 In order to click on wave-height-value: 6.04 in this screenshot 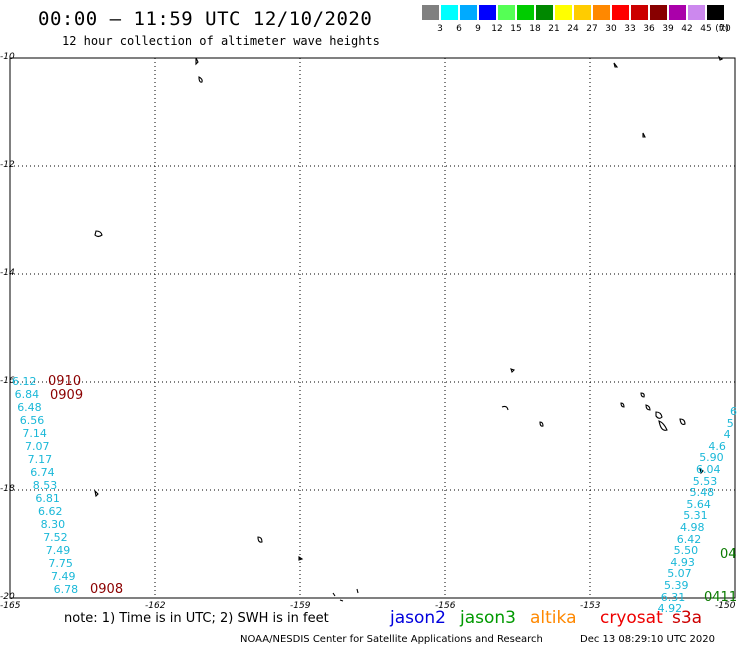, I will do `click(708, 469)`.